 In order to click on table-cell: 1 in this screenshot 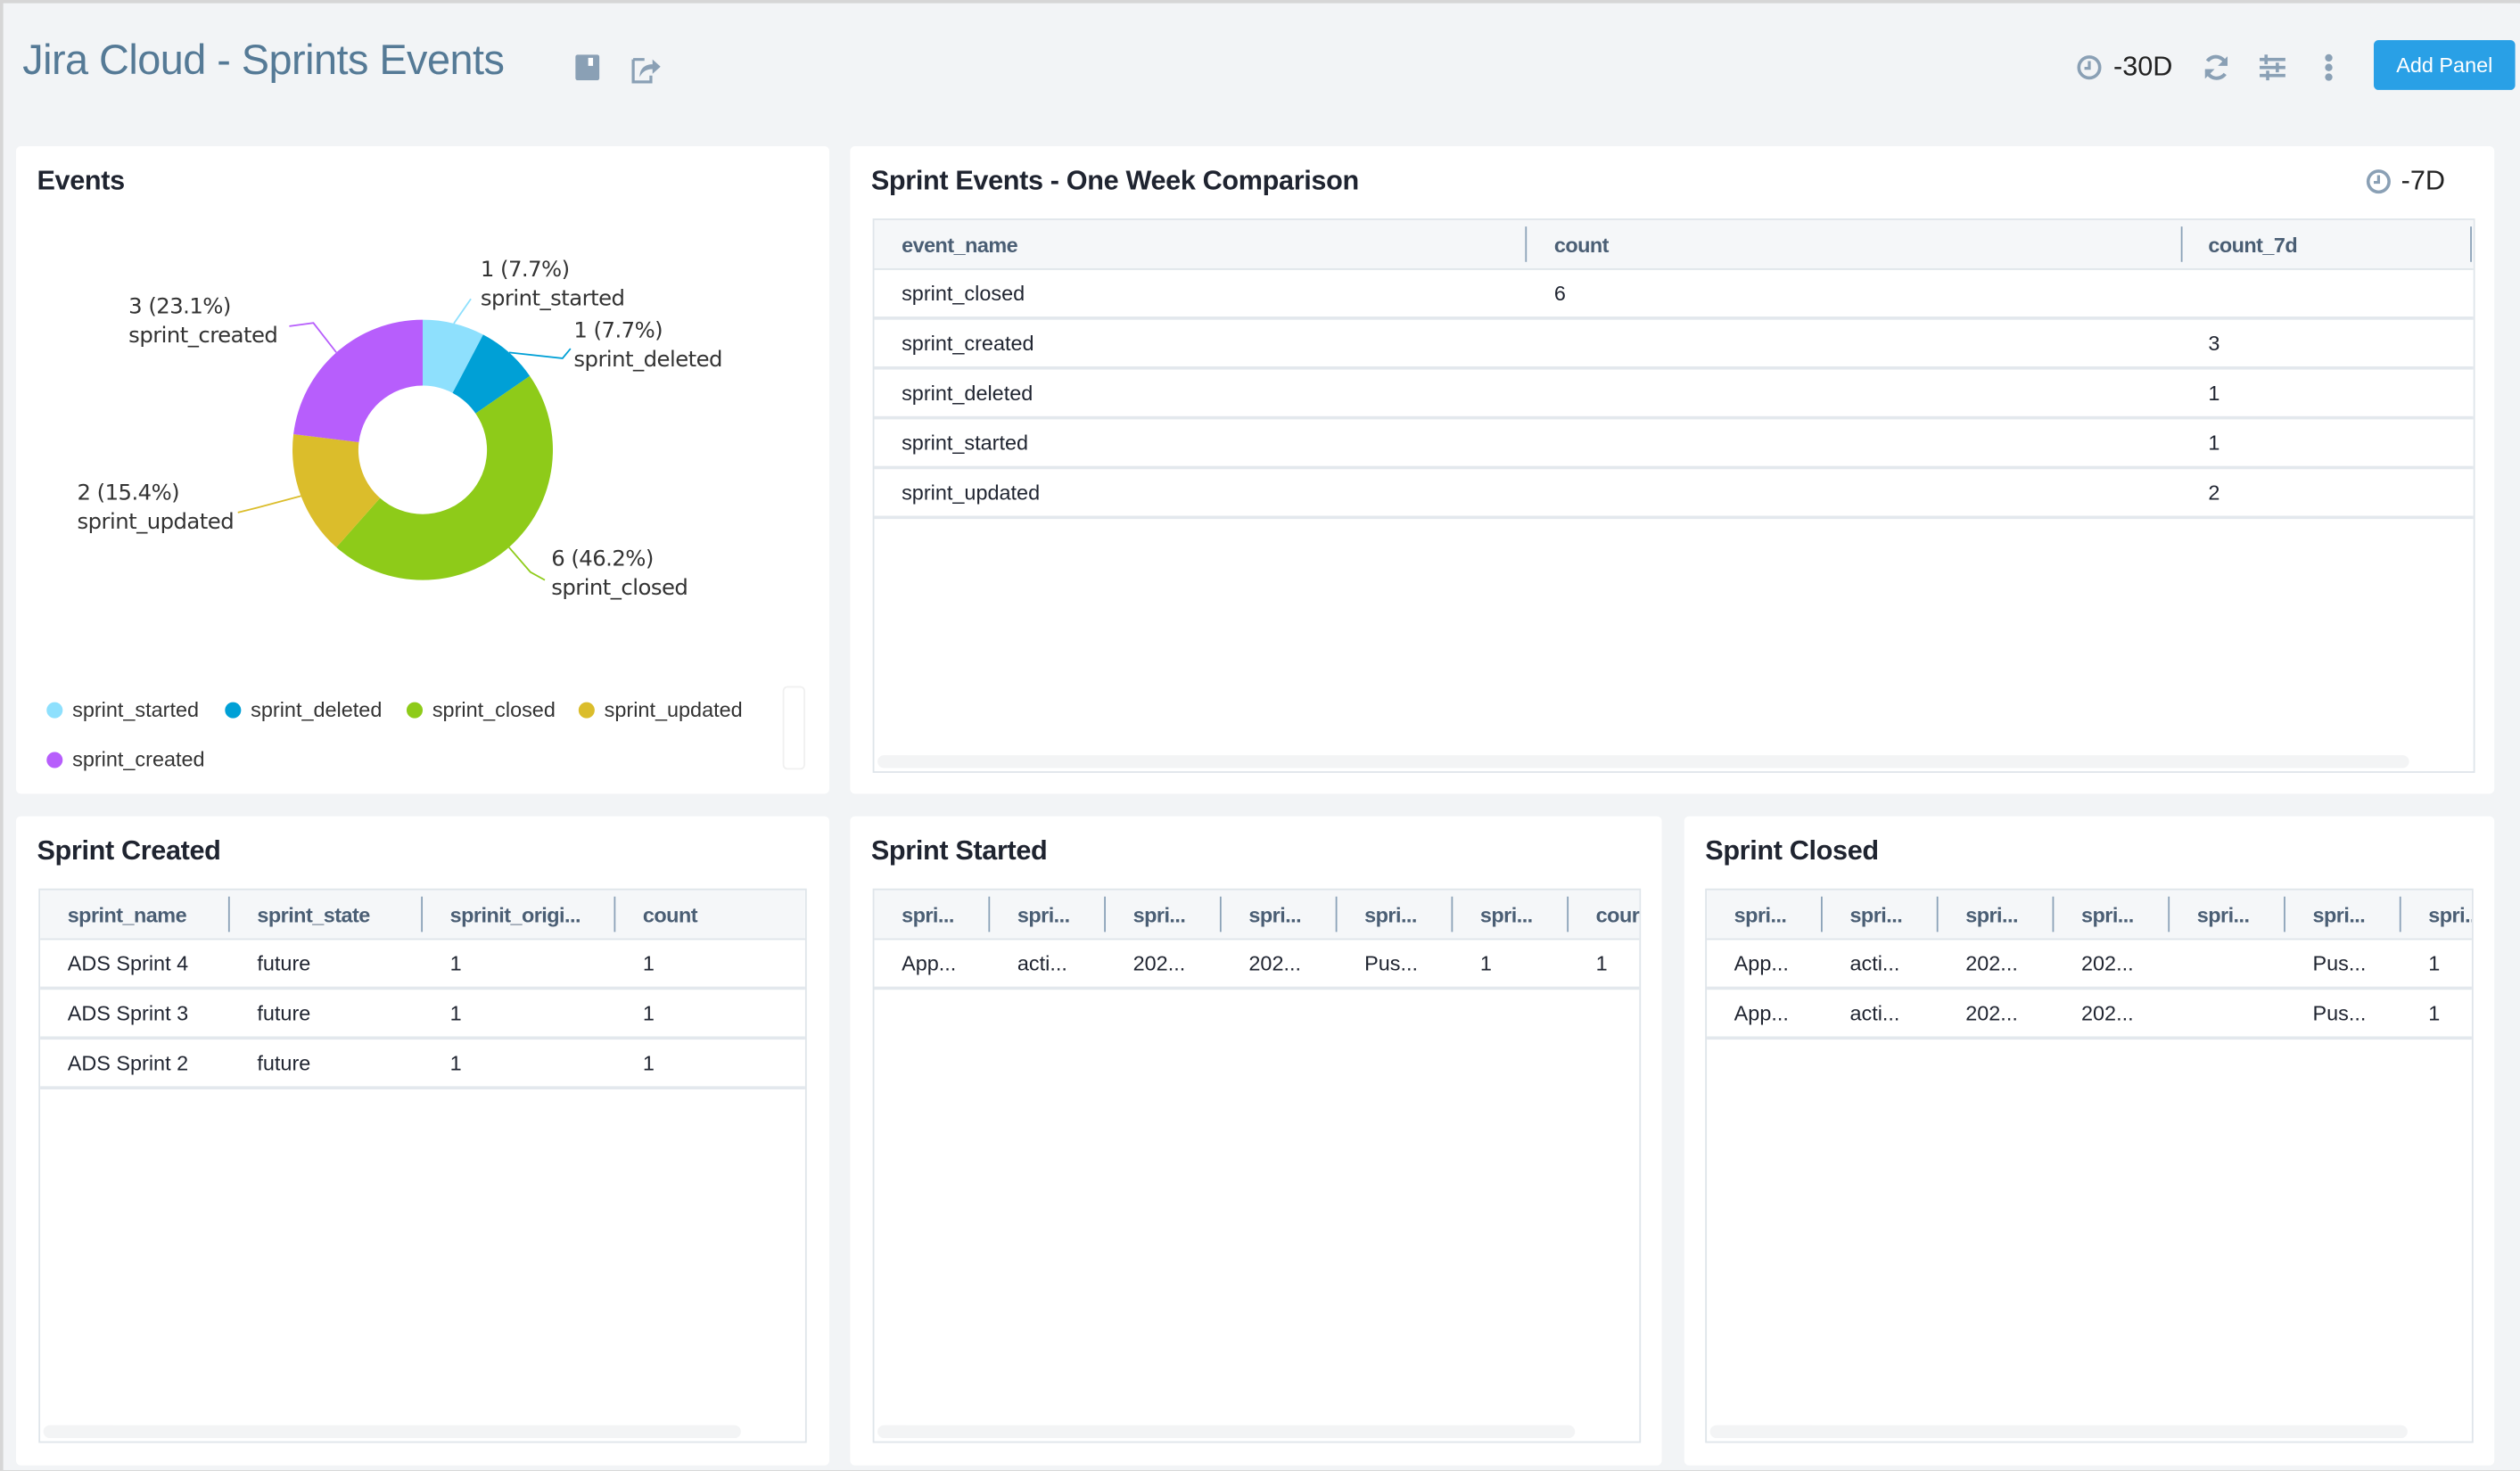, I will do `click(456, 962)`.